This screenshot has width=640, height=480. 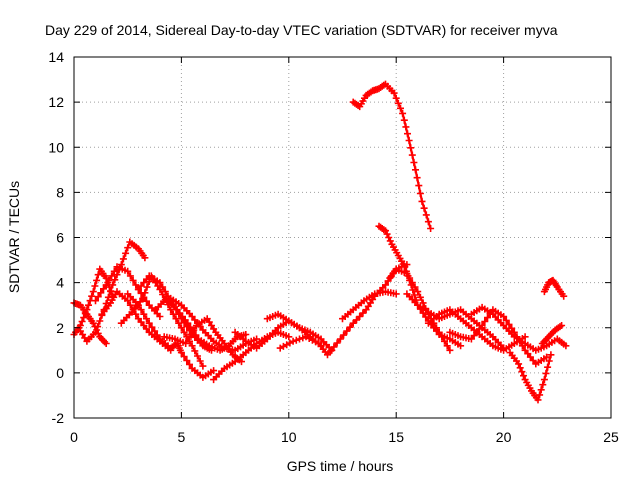 I want to click on x-tick-label: 0, so click(x=74, y=437).